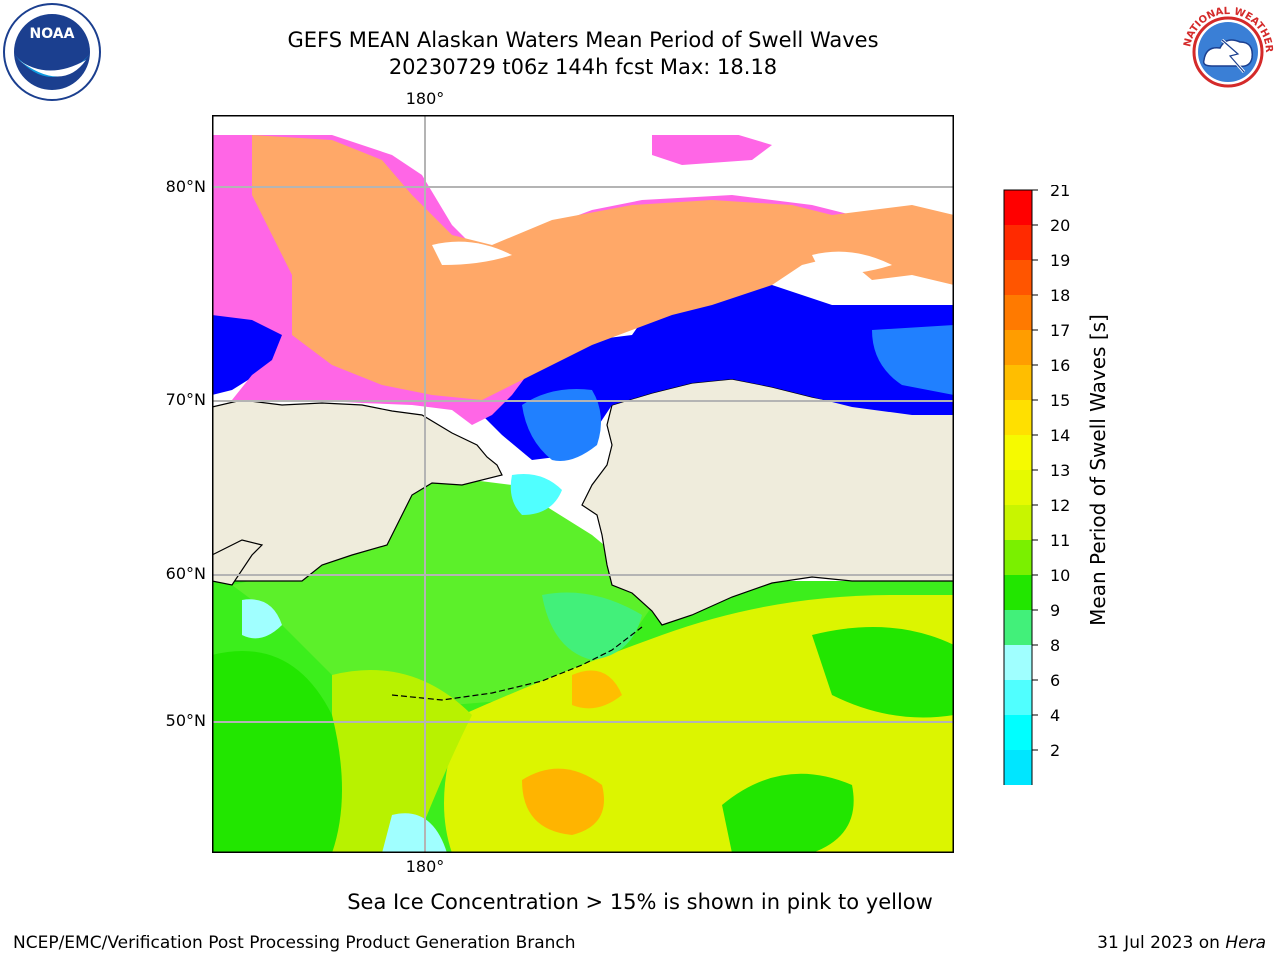 This screenshot has width=1280, height=960. Describe the element at coordinates (414, 833) in the screenshot. I see `cyan-swell-area` at that location.